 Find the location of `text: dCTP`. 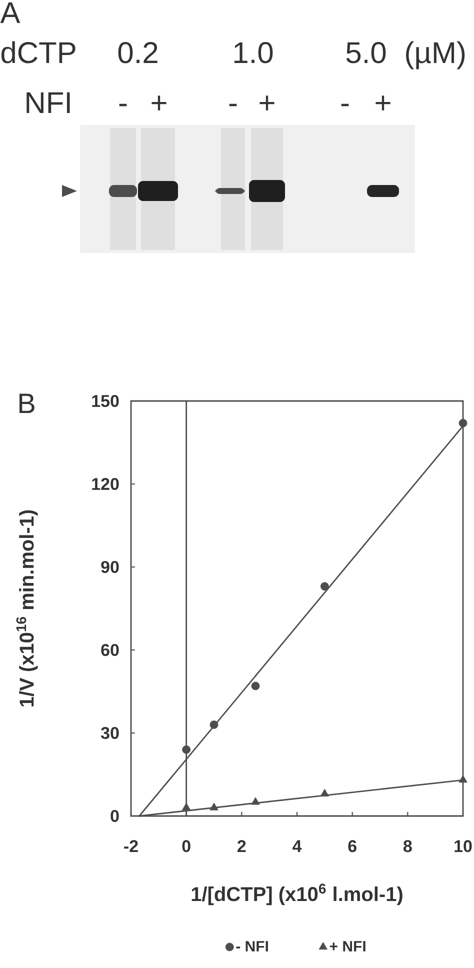

text: dCTP is located at coordinates (38, 52).